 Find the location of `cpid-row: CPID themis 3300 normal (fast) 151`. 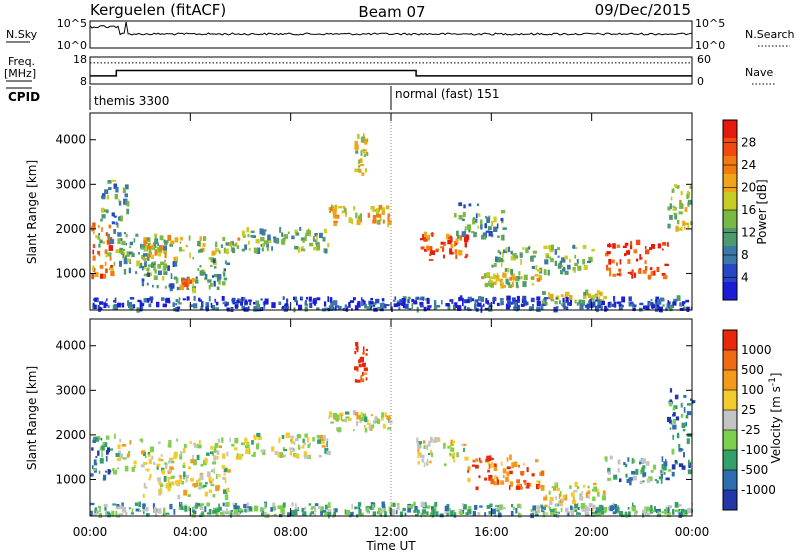

cpid-row: CPID themis 3300 normal (fast) 151 is located at coordinates (252, 98).